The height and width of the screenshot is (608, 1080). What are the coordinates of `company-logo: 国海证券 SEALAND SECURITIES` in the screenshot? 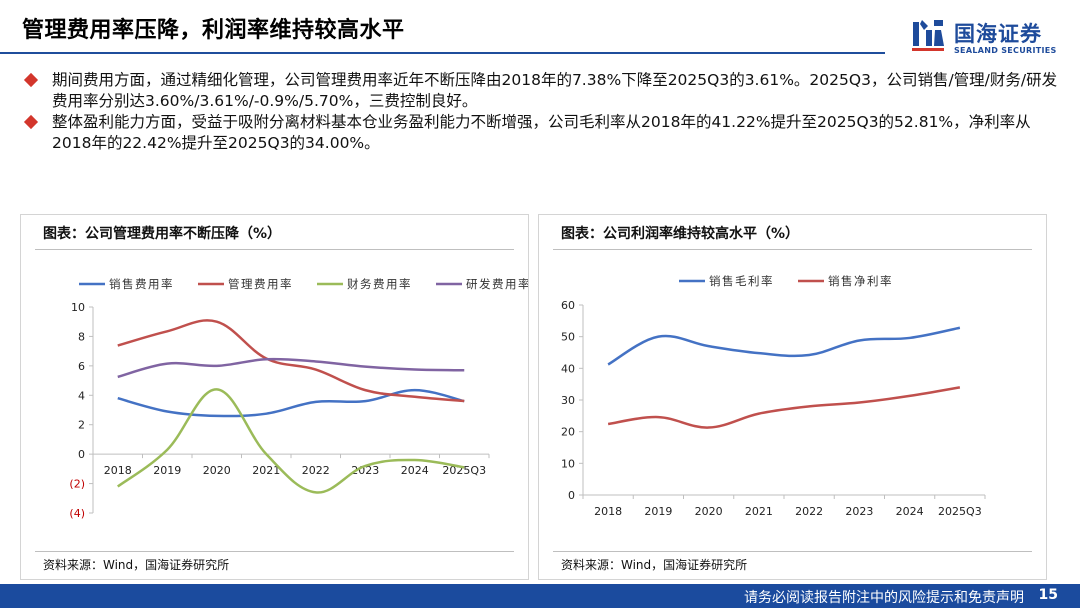 It's located at (990, 38).